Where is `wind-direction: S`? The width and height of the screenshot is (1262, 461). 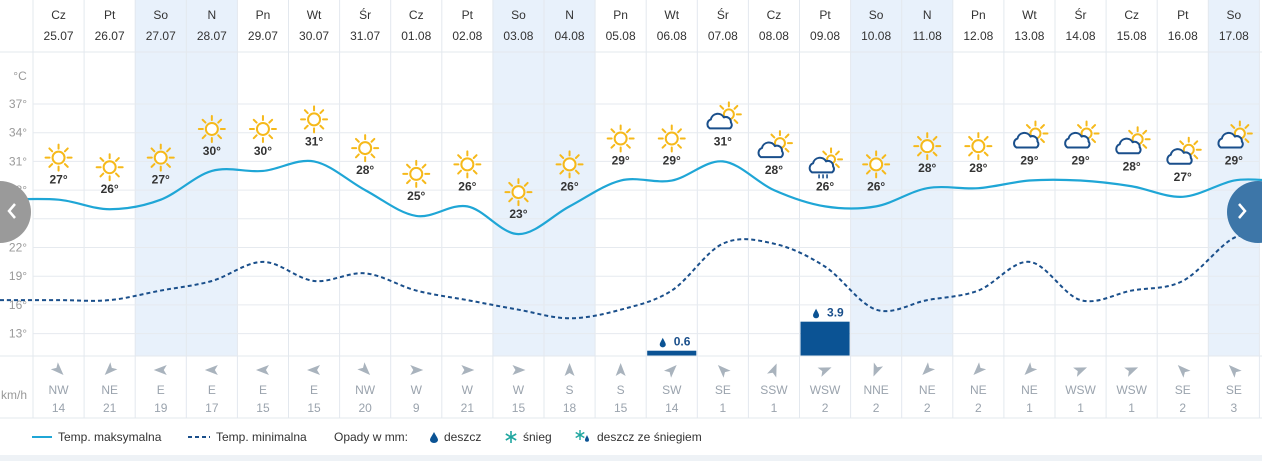
wind-direction: S is located at coordinates (621, 390).